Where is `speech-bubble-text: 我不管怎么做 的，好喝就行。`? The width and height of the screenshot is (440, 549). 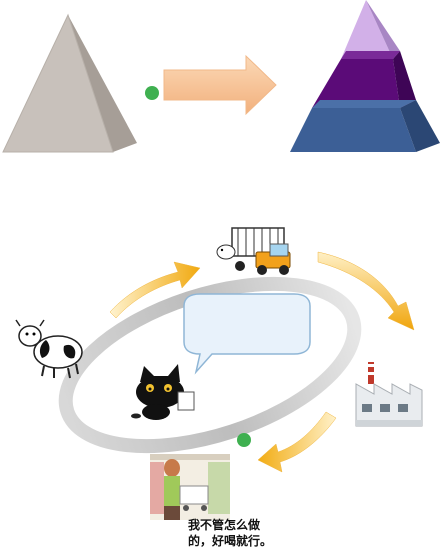 speech-bubble-text: 我不管怎么做 的，好喝就行。 is located at coordinates (248, 533).